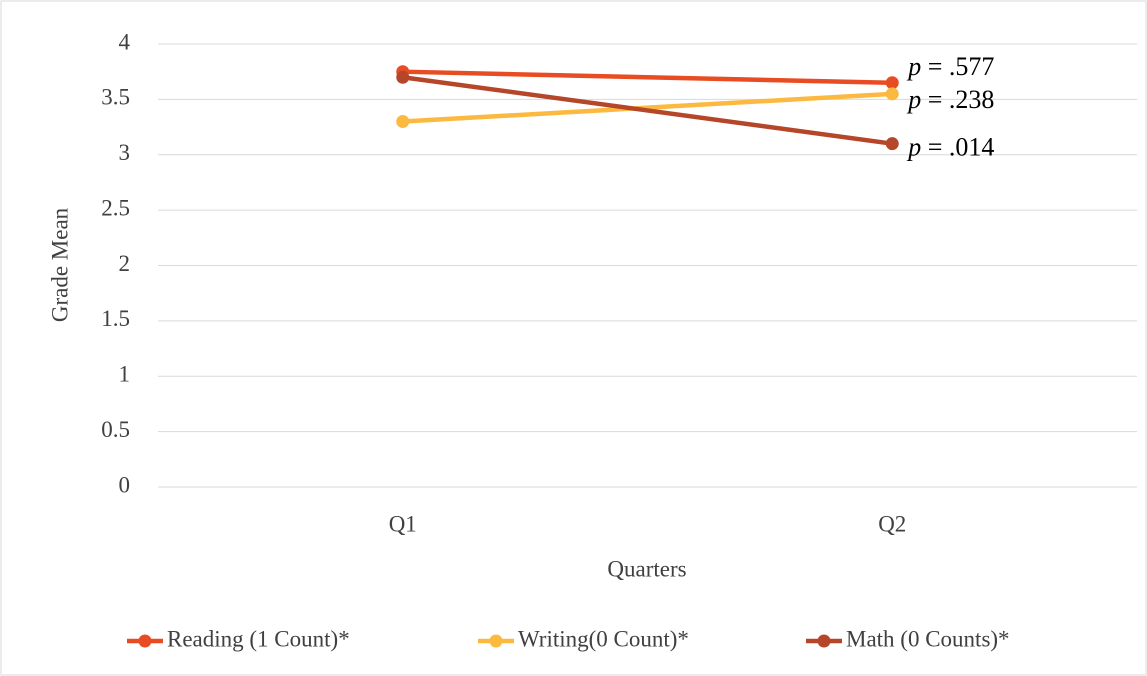 Image resolution: width=1147 pixels, height=676 pixels. I want to click on x-axis-title: Quarters, so click(646, 568).